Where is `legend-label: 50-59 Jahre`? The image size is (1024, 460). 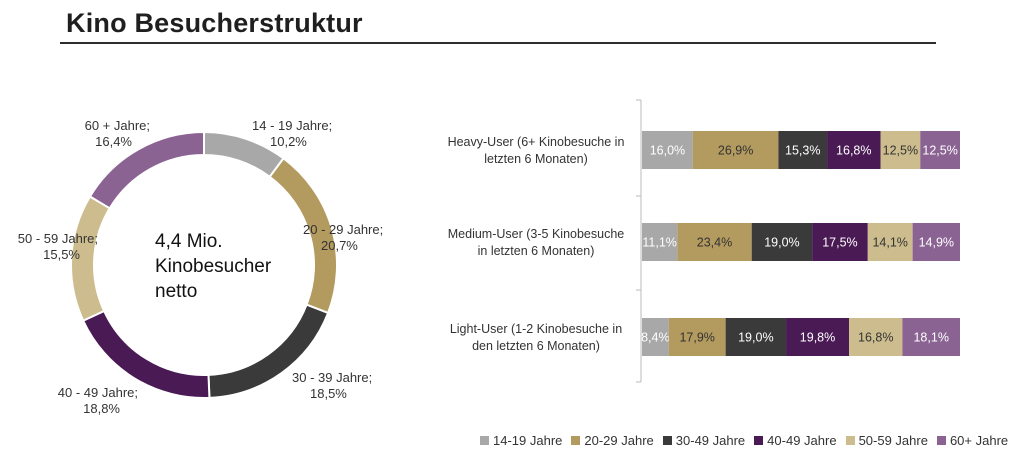
legend-label: 50-59 Jahre is located at coordinates (893, 440).